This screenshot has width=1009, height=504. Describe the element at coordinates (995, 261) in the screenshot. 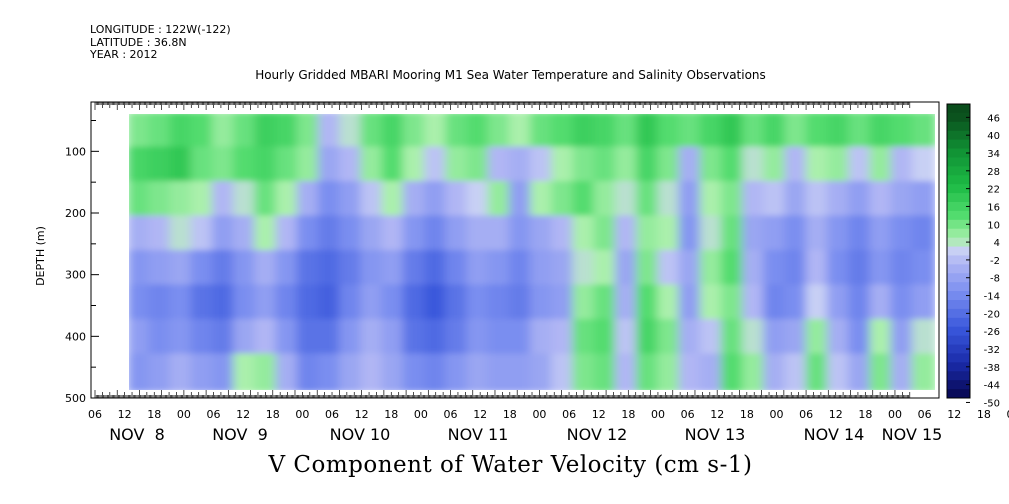

I see `colorbar-label: -2` at that location.